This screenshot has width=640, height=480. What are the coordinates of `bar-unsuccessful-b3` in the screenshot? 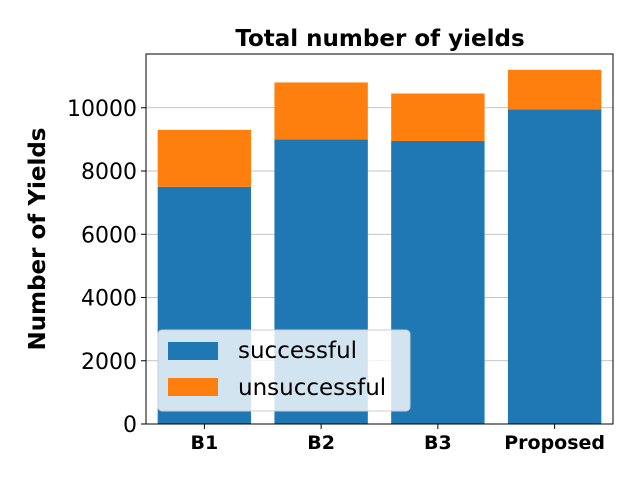 It's located at (438, 117).